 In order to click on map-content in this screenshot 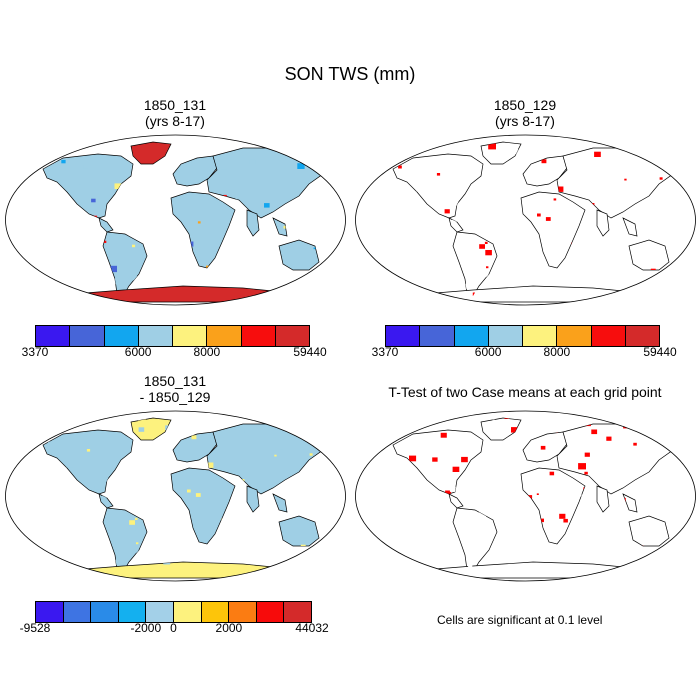, I will do `click(528, 495)`.